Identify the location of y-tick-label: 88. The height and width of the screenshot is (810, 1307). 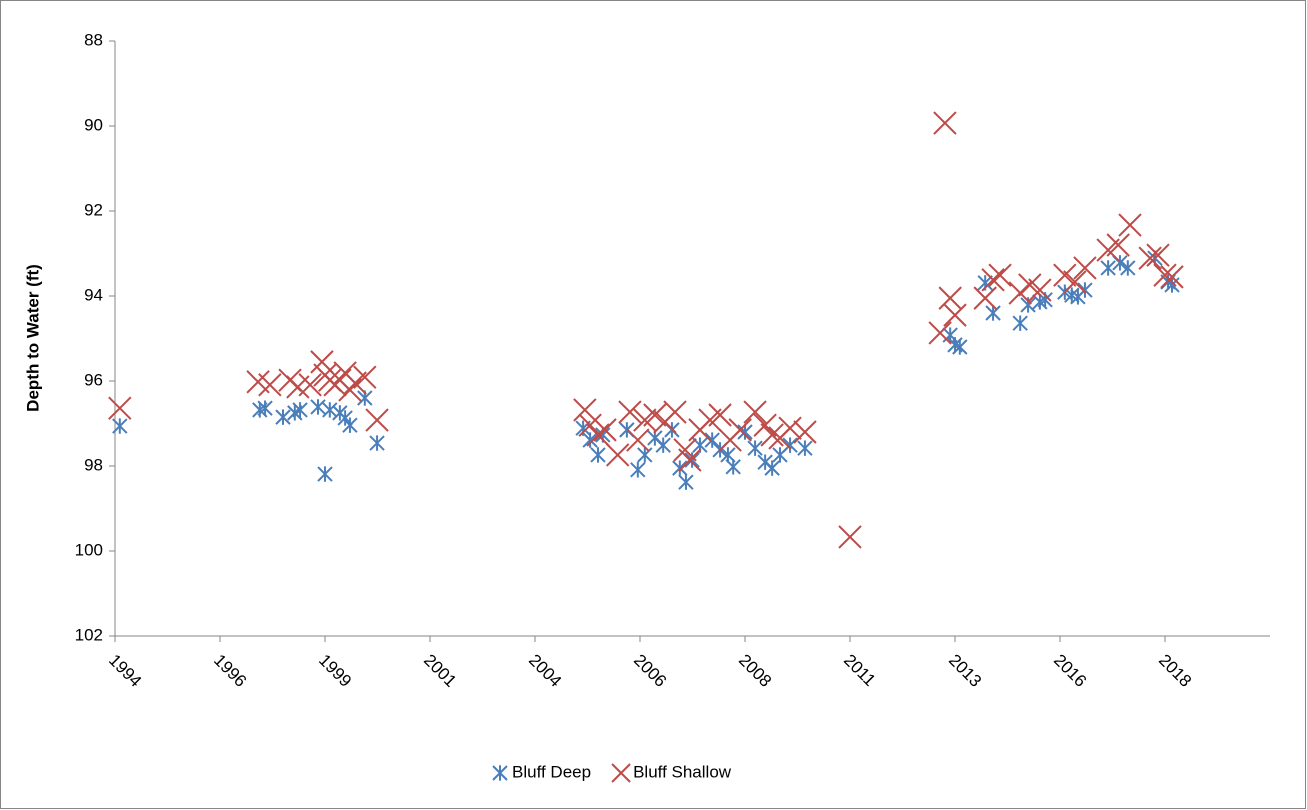
(93, 39).